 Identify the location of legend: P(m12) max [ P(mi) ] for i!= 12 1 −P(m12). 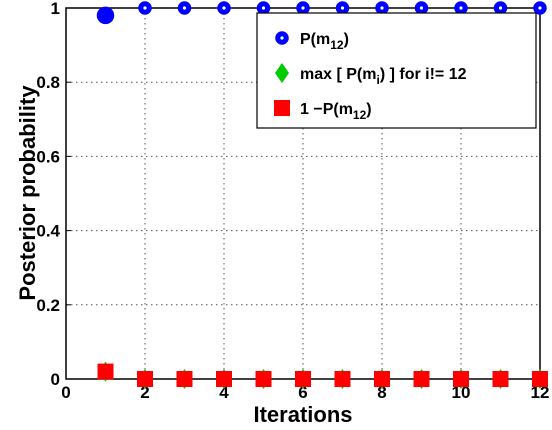
(396, 70).